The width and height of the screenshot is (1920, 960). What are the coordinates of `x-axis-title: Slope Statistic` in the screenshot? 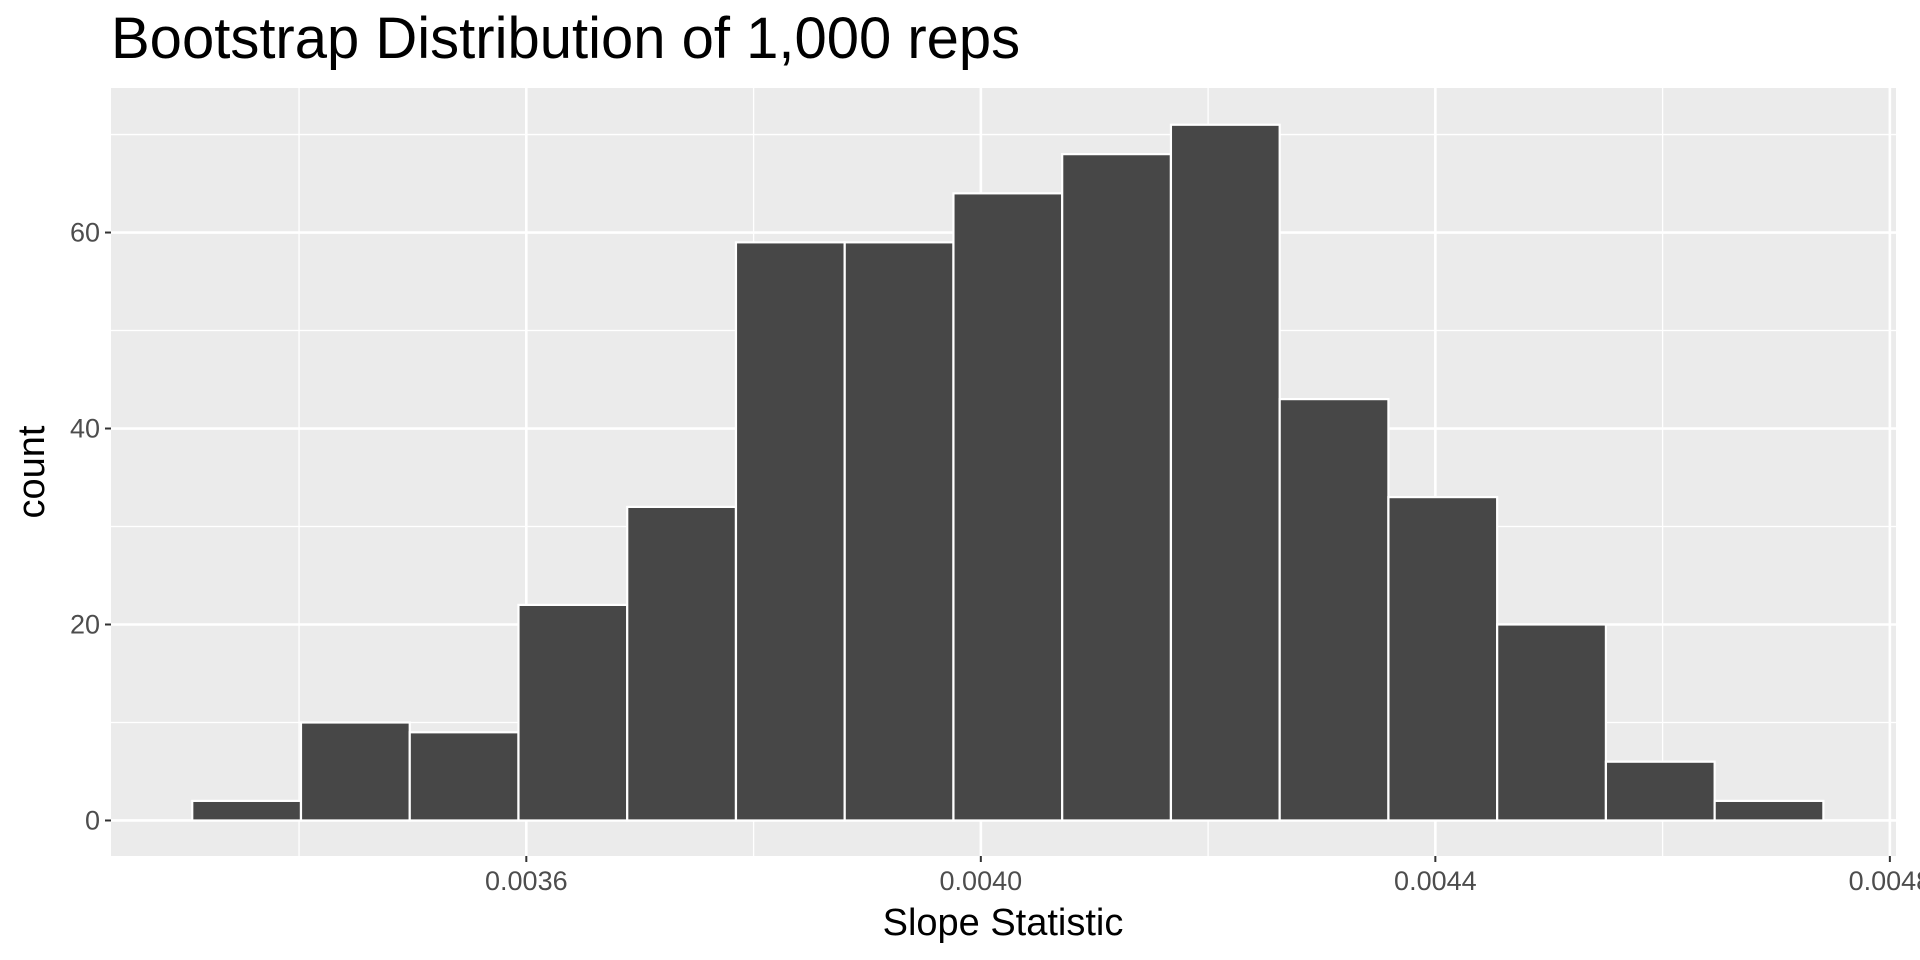 It's located at (1003, 923).